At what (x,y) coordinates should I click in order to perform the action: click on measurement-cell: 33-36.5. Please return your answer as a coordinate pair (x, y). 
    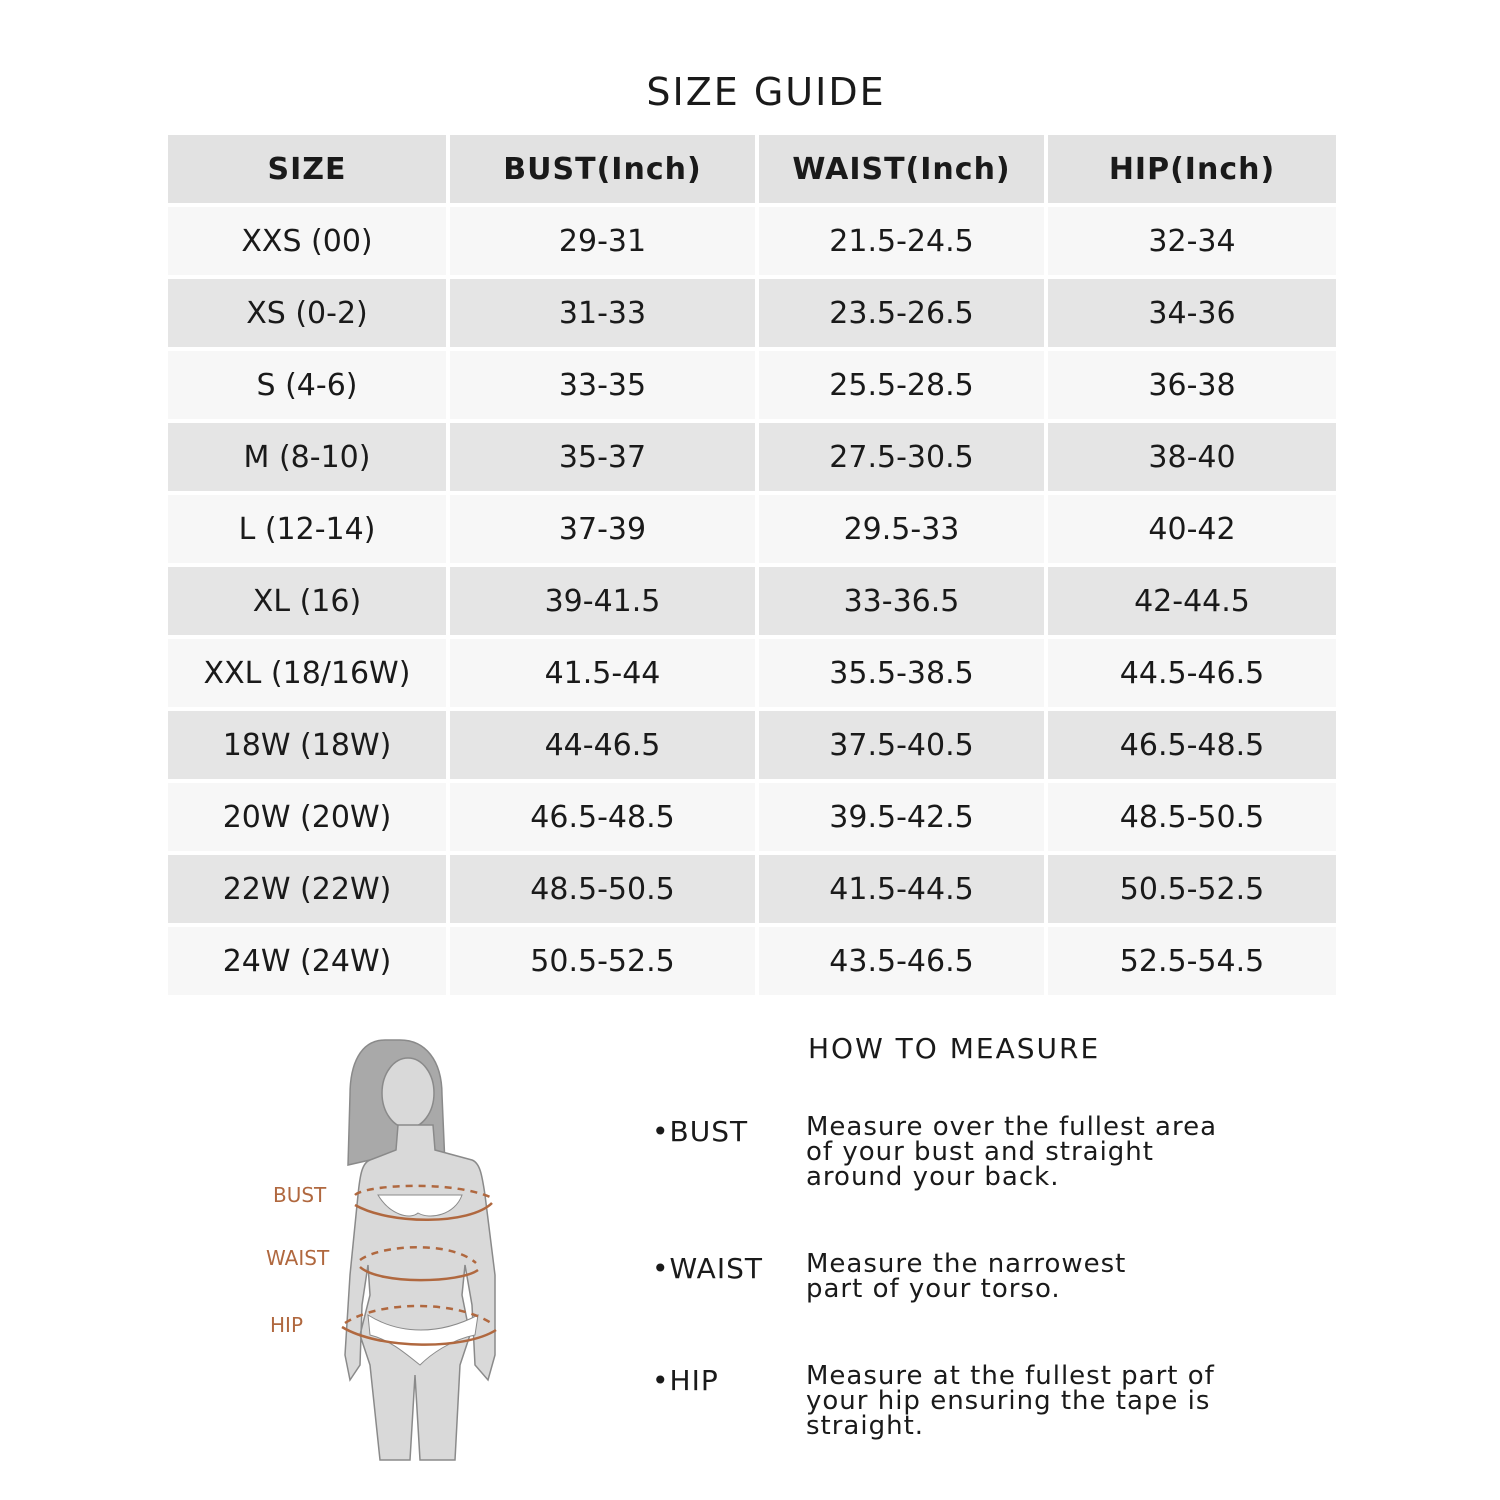
    Looking at the image, I should click on (901, 601).